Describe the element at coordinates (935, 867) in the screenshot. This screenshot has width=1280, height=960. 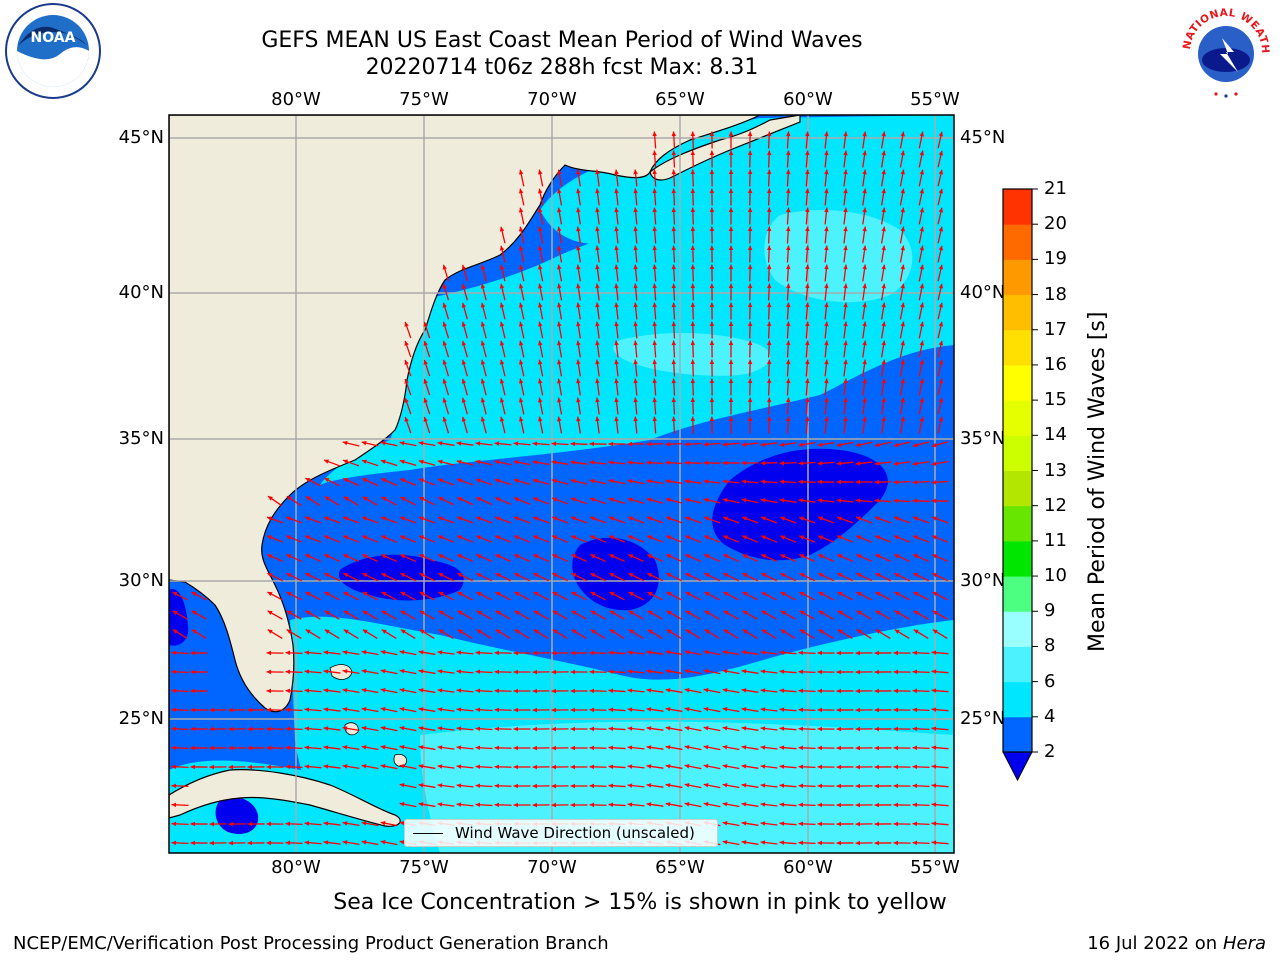
I see `lon-tick-bottom-55w: 55°W` at that location.